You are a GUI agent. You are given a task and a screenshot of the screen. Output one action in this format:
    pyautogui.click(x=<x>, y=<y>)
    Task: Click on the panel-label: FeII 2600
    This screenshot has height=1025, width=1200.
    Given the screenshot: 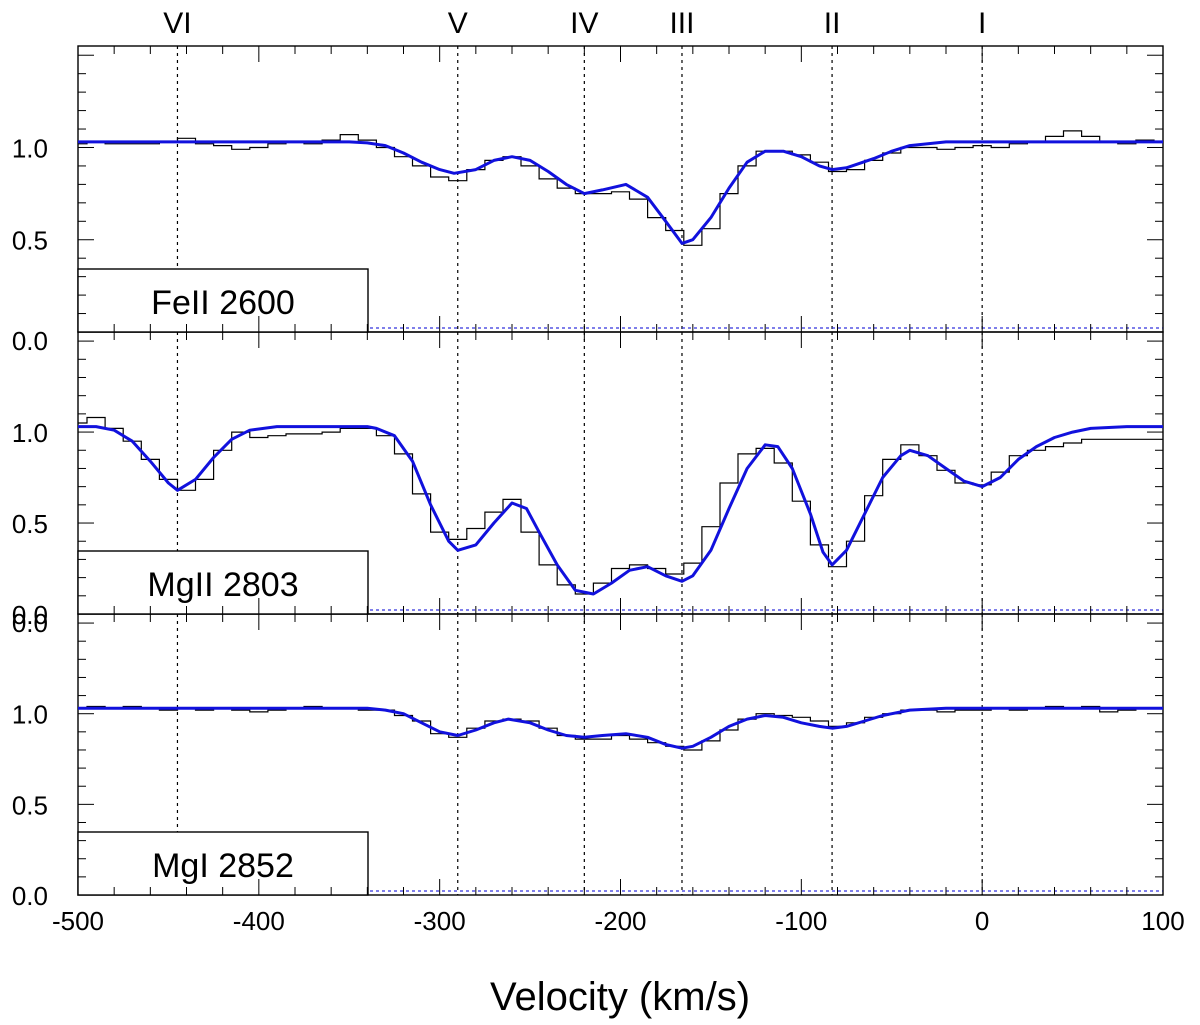 What is the action you would take?
    pyautogui.click(x=223, y=303)
    